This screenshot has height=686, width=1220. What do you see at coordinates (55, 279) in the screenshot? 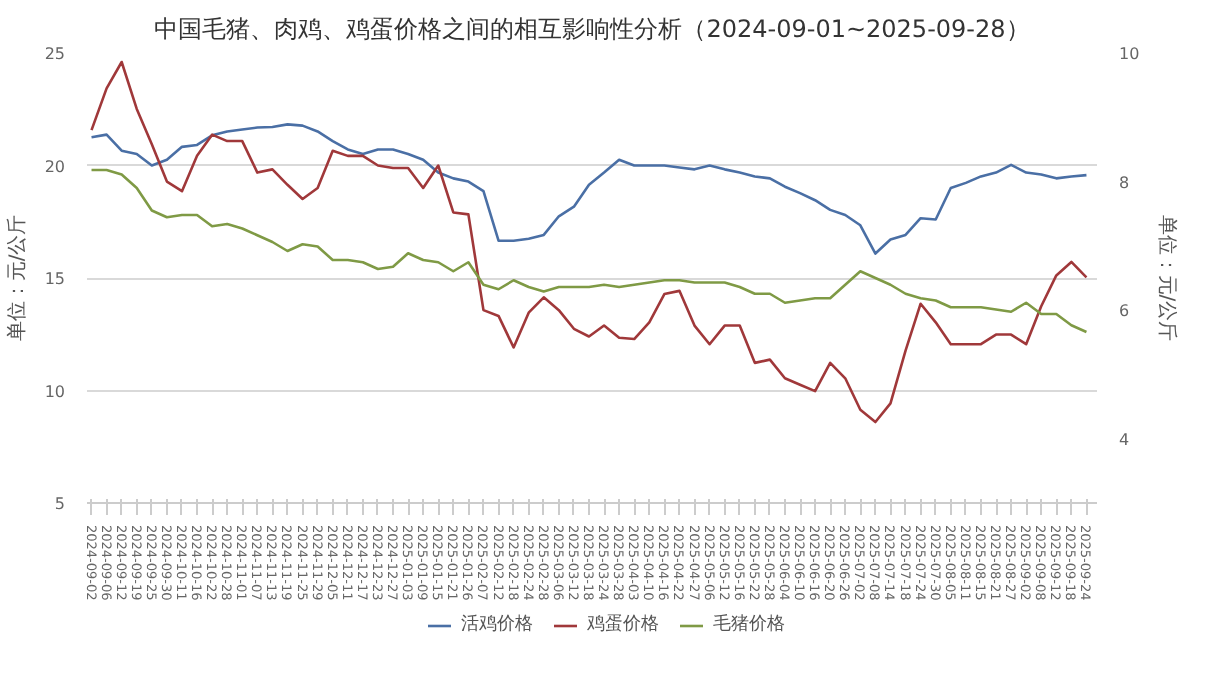
I see `y-tick-label: 15` at bounding box center [55, 279].